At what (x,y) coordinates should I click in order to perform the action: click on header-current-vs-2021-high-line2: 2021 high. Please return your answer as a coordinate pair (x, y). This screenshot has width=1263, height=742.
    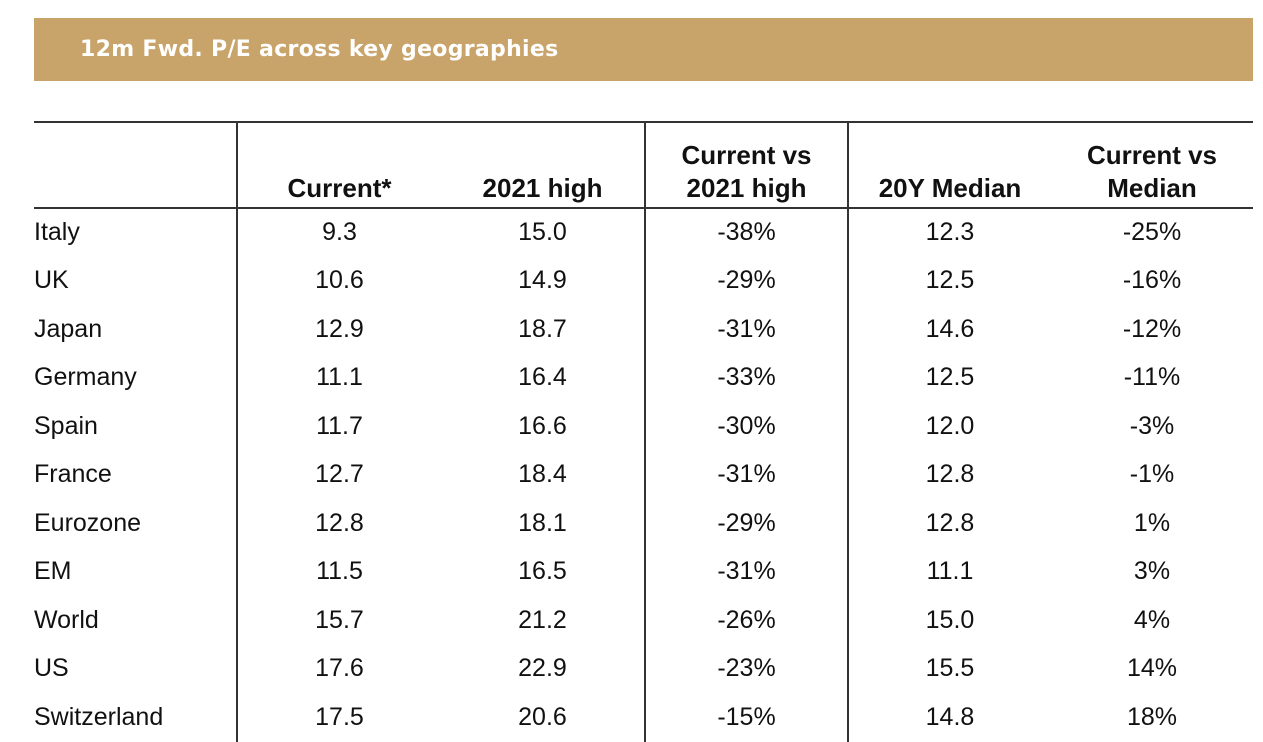
    Looking at the image, I should click on (746, 188).